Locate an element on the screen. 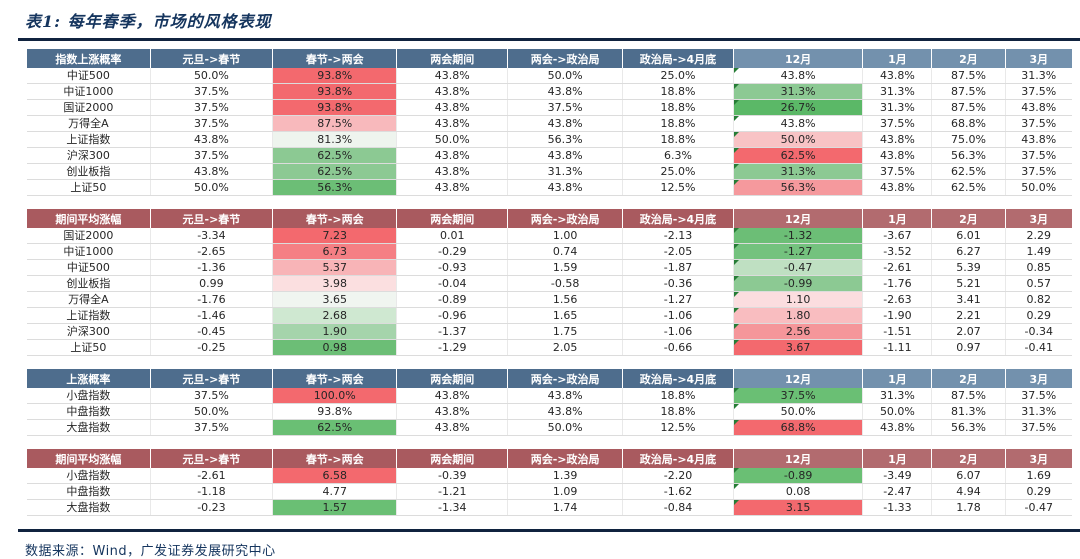  cell: 2.56 is located at coordinates (798, 331).